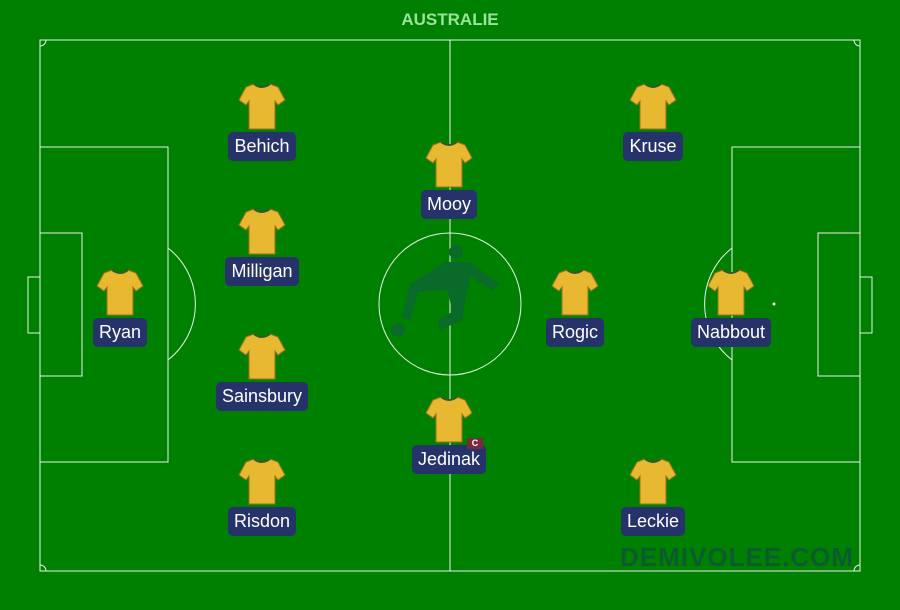 This screenshot has width=900, height=610. What do you see at coordinates (262, 521) in the screenshot?
I see `player-name: Risdon` at bounding box center [262, 521].